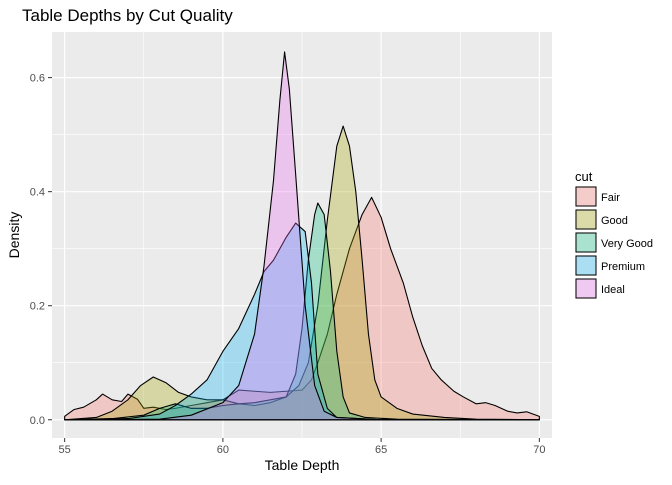 Image resolution: width=672 pixels, height=485 pixels. What do you see at coordinates (37, 193) in the screenshot?
I see `y-tick-label: 0.4` at bounding box center [37, 193].